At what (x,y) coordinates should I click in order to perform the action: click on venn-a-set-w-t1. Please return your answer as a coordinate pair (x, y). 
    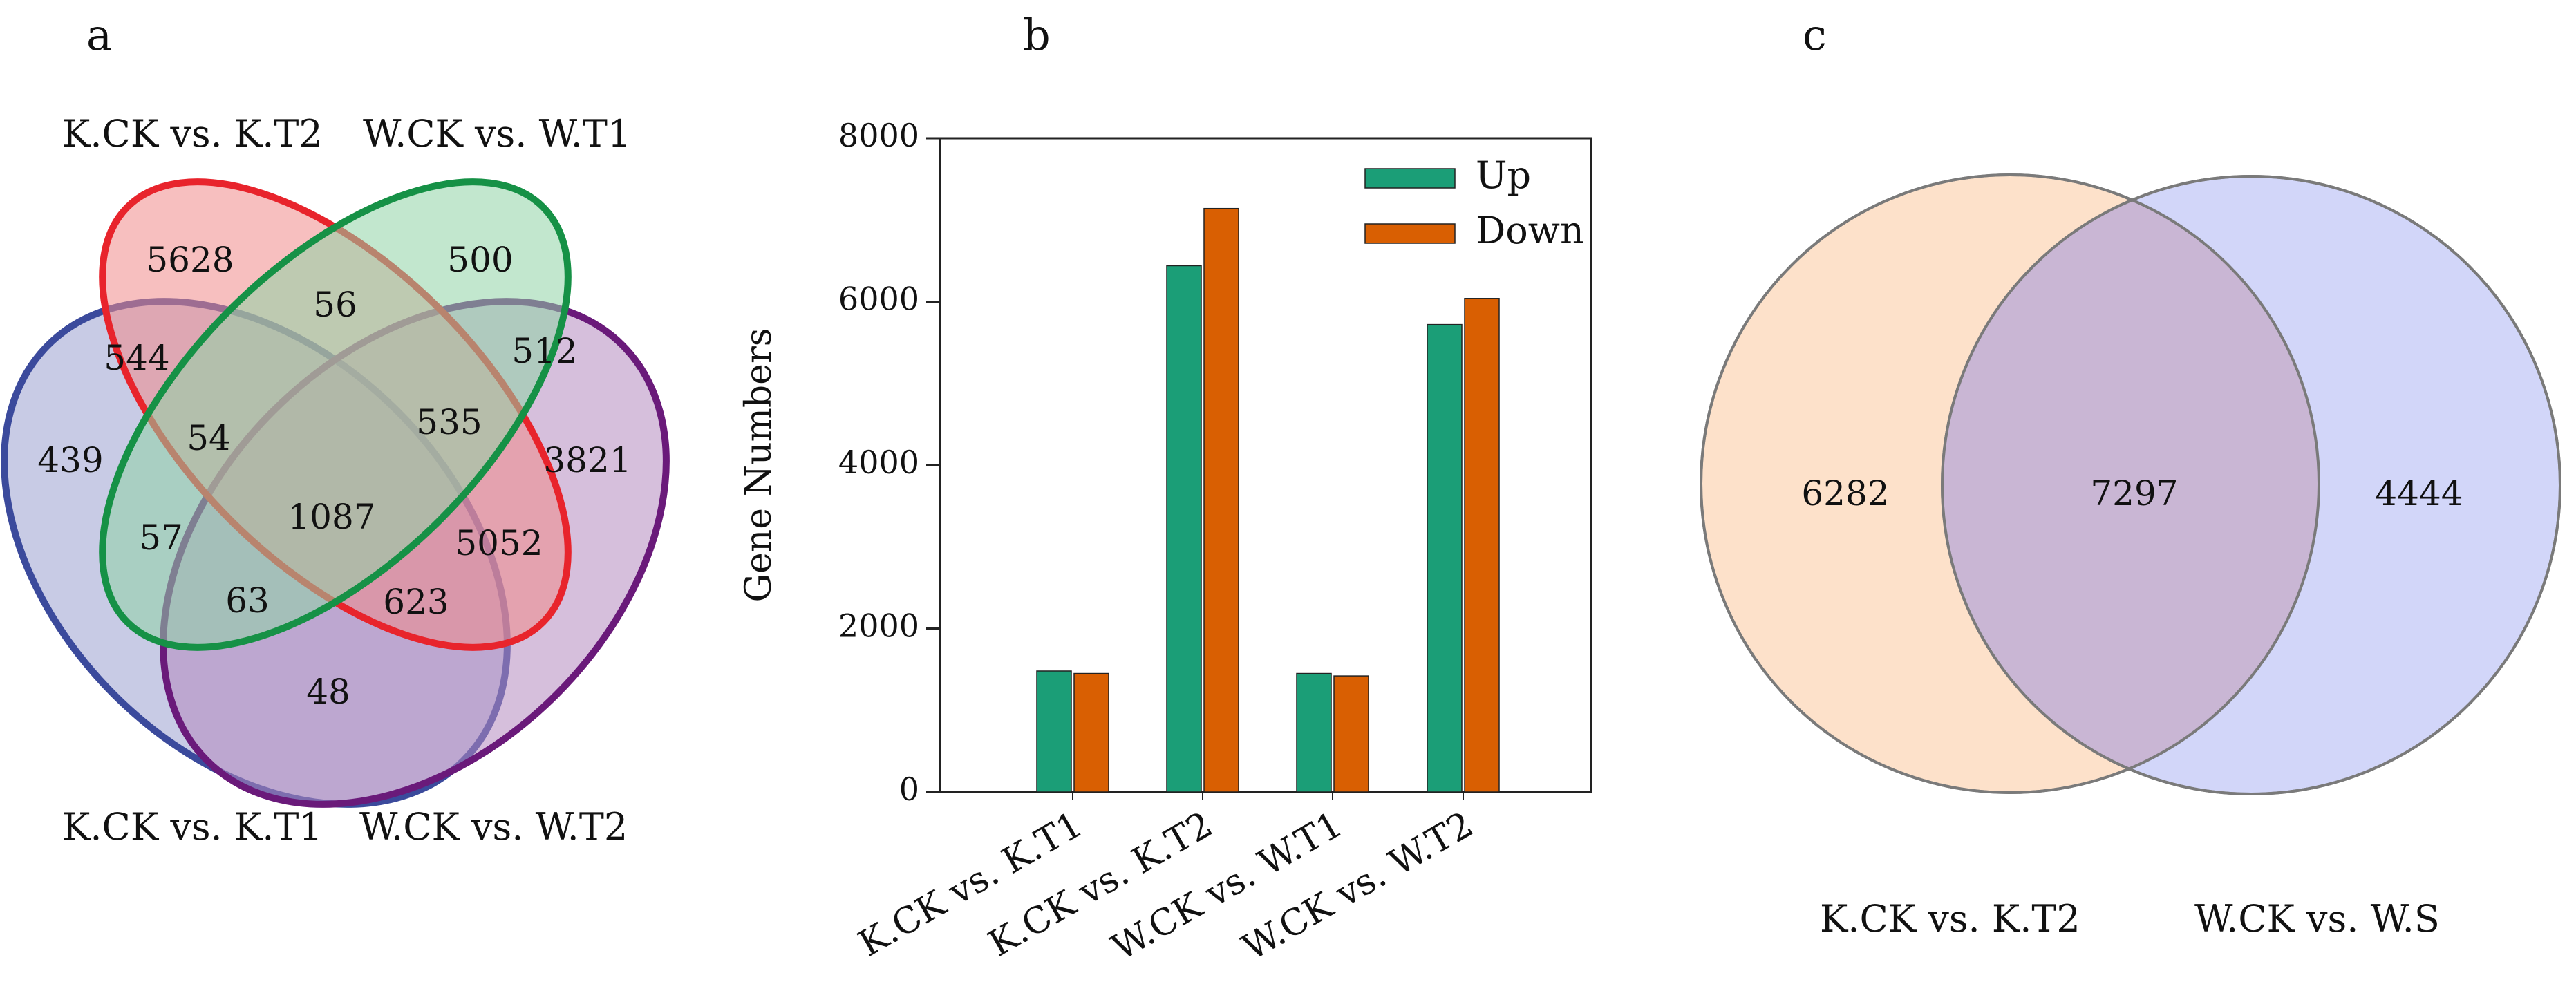
    Looking at the image, I should click on (335, 414).